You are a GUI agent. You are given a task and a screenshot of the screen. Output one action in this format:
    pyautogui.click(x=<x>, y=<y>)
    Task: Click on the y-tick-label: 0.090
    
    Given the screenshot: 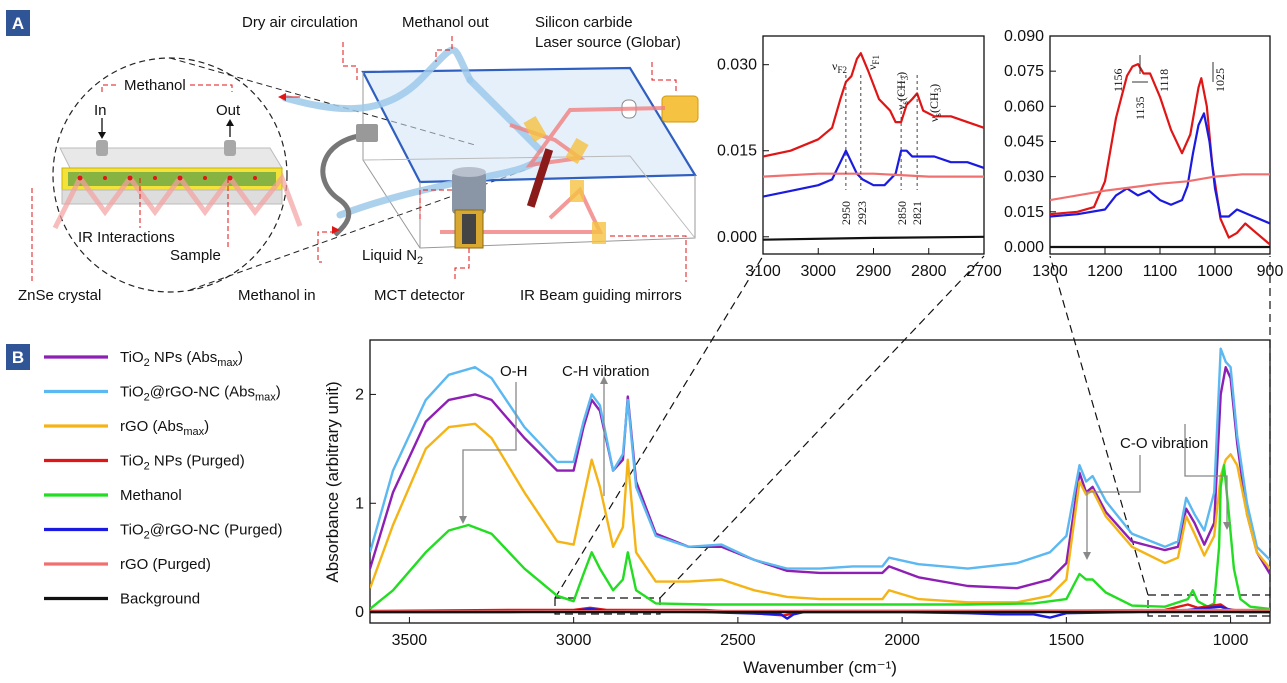 What is the action you would take?
    pyautogui.click(x=1024, y=36)
    